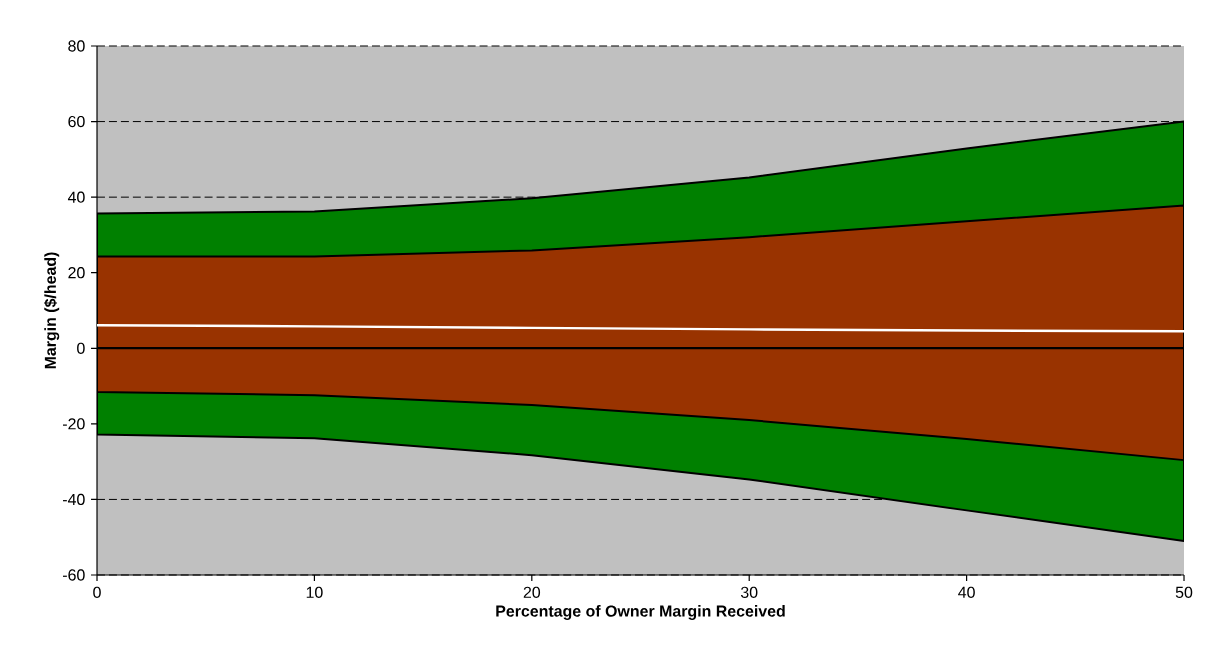  I want to click on line-series, so click(641, 328).